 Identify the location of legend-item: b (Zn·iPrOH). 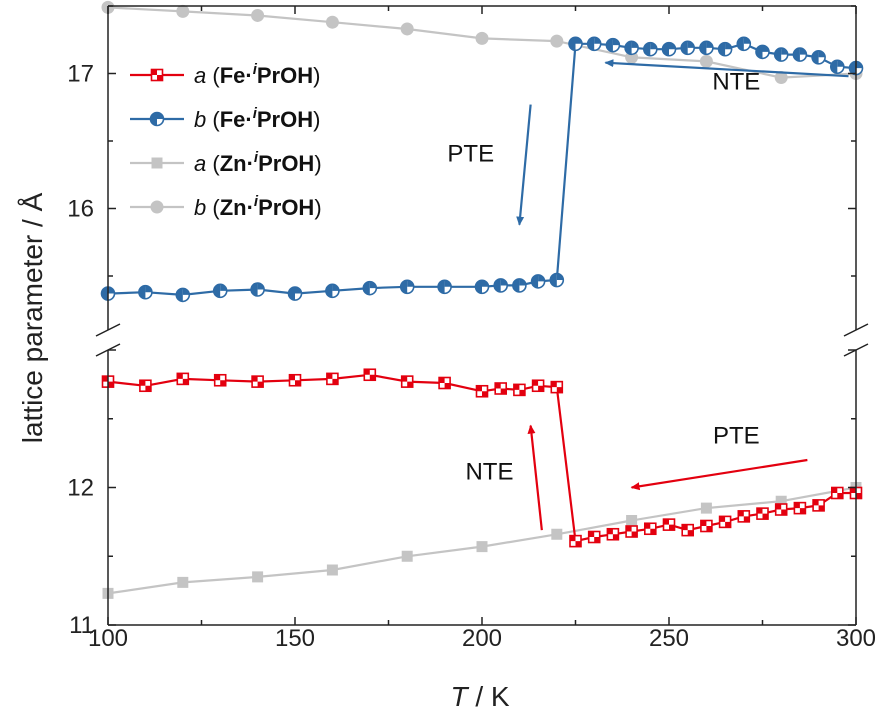
(226, 206).